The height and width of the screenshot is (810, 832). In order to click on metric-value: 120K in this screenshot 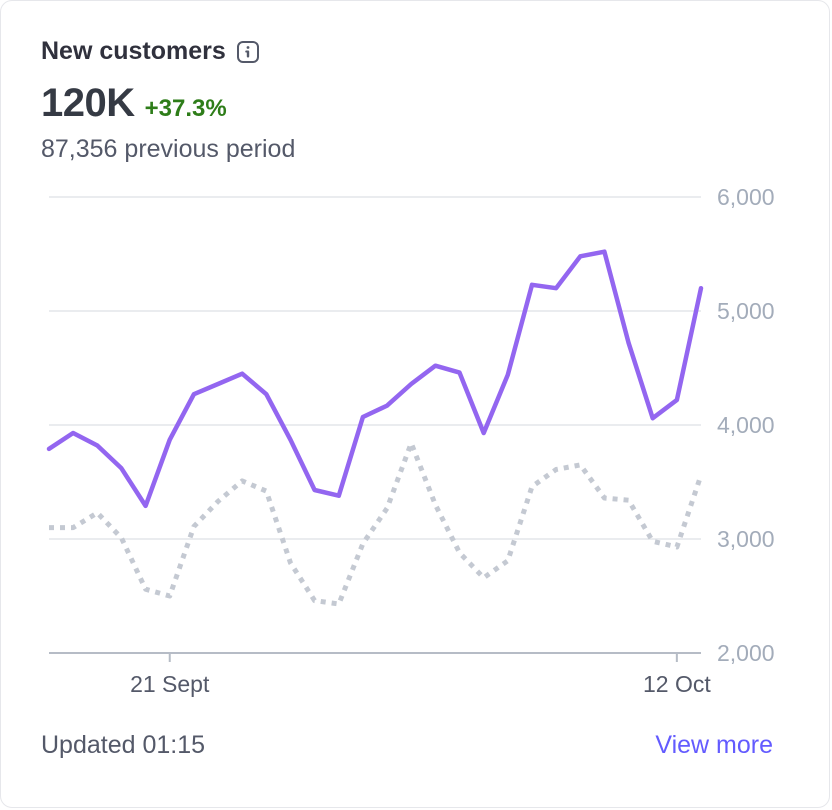, I will do `click(88, 103)`.